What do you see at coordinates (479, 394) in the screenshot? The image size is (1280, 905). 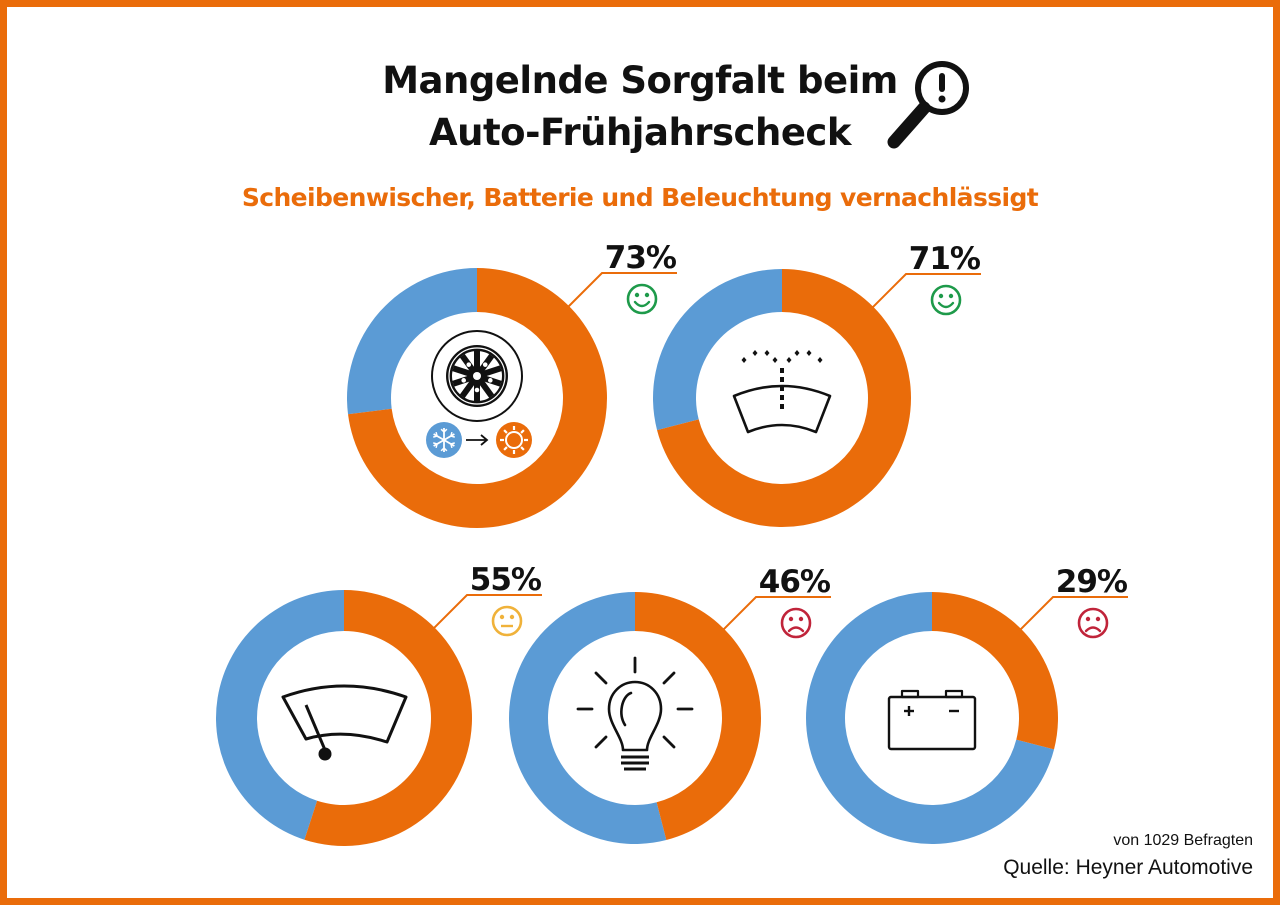 I see `tire-season-change-icon` at bounding box center [479, 394].